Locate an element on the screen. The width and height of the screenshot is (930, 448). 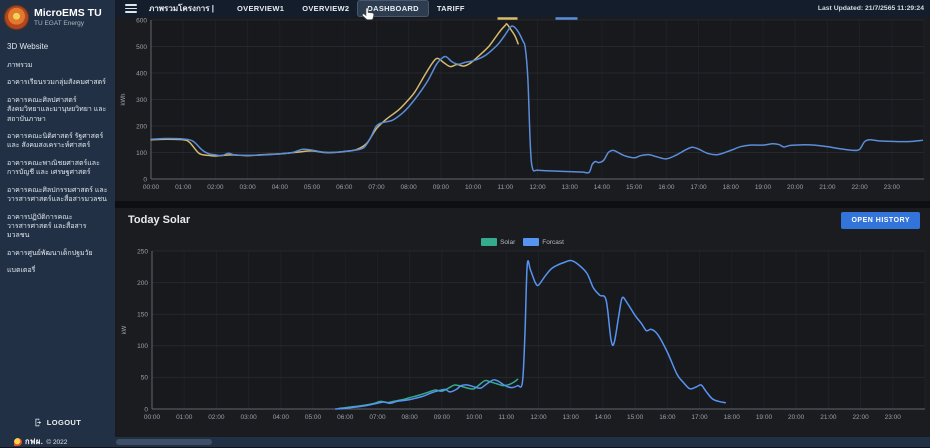
legend-item-forecast: Forcast is located at coordinates (543, 242).